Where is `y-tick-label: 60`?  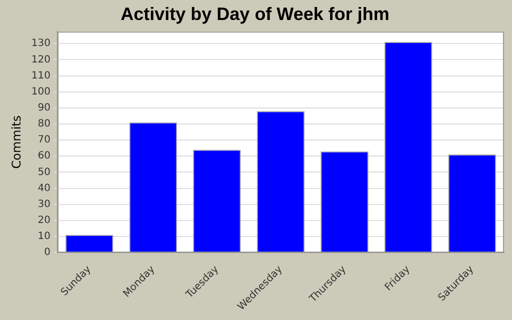
y-tick-label: 60 is located at coordinates (44, 156).